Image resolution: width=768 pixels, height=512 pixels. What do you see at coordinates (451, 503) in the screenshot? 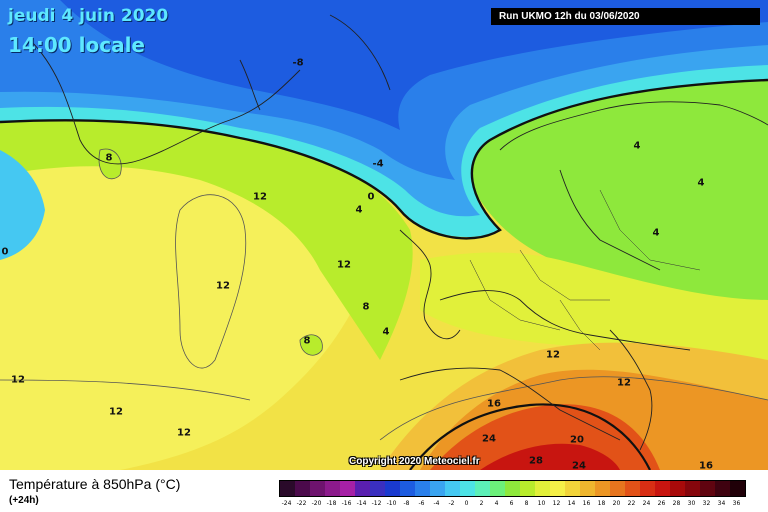
I see `scale-tick-label: -2` at bounding box center [451, 503].